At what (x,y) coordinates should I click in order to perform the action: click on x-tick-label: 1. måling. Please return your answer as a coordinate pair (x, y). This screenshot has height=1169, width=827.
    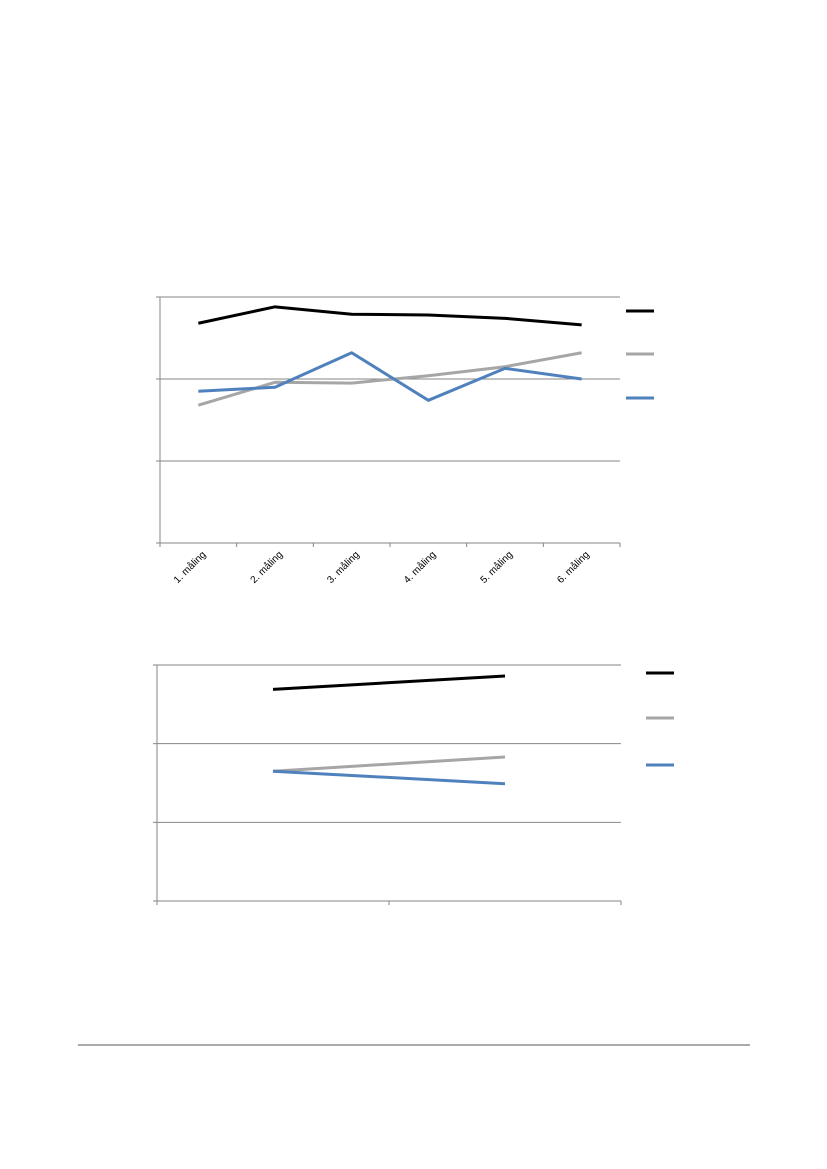
    Looking at the image, I should click on (189, 567).